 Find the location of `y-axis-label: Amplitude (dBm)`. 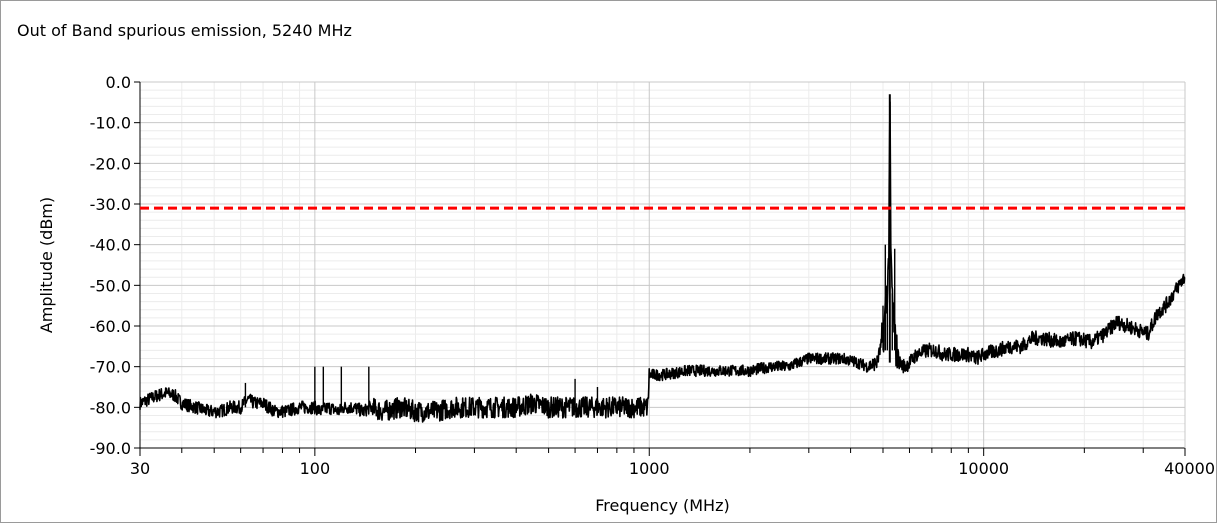

y-axis-label: Amplitude (dBm) is located at coordinates (46, 265).